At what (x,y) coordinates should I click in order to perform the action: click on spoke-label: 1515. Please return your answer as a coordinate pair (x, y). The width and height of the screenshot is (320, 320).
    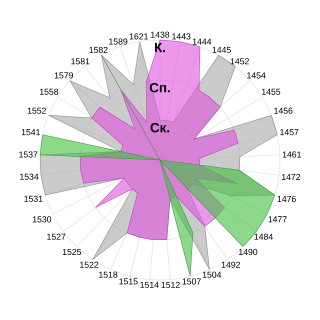
    Looking at the image, I should click on (128, 281).